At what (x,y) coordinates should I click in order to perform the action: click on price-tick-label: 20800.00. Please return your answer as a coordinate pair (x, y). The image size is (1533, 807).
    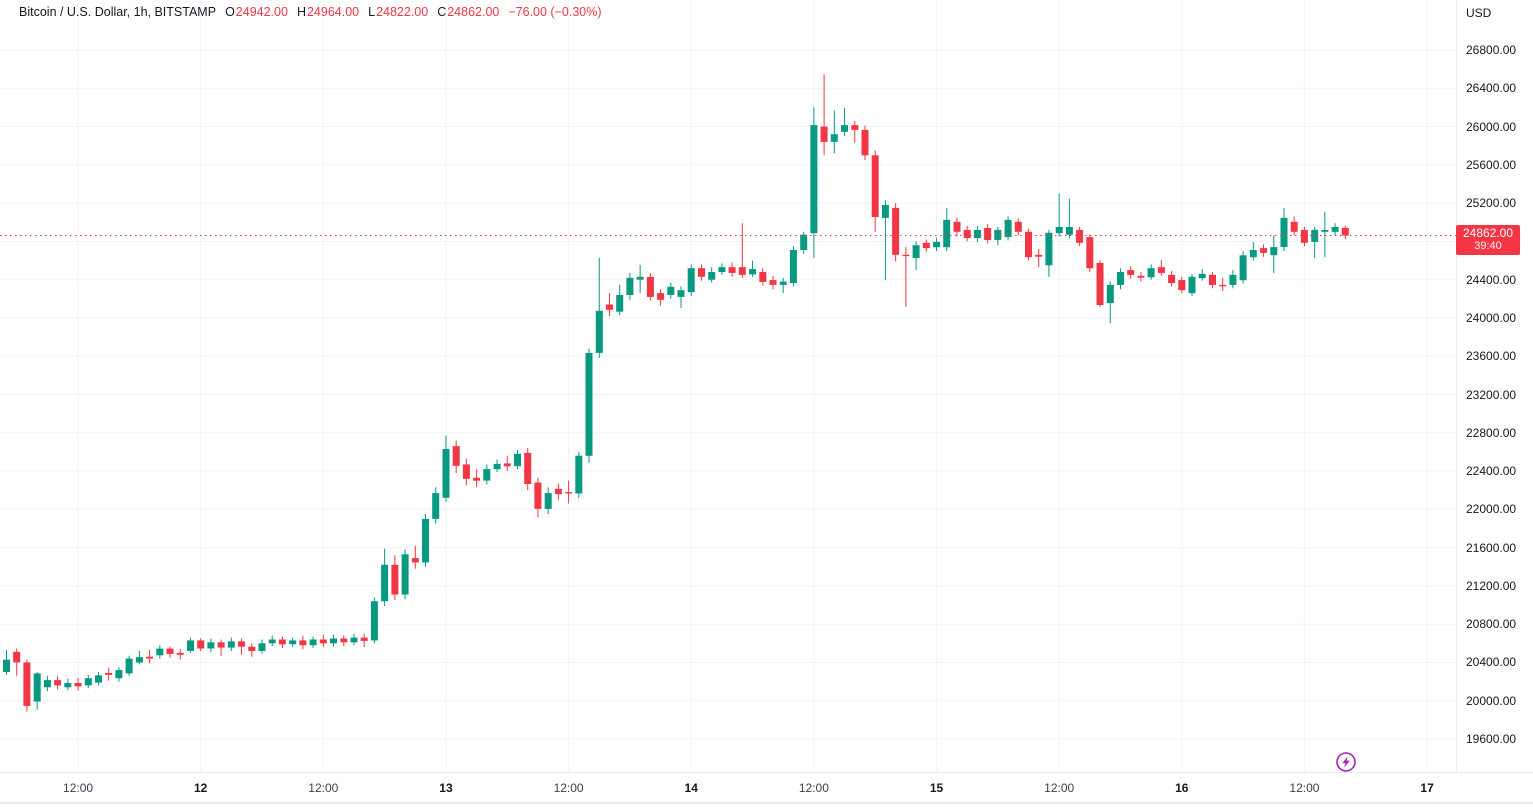
    Looking at the image, I should click on (1491, 624).